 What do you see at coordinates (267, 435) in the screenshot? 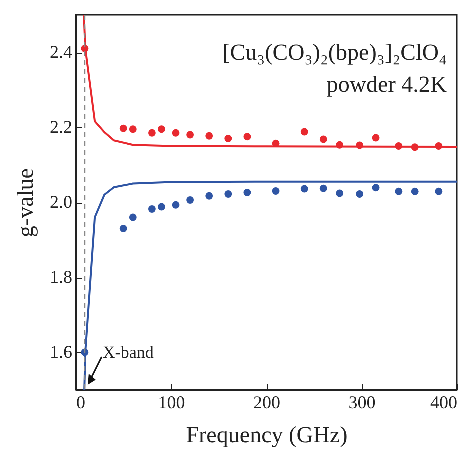
I see `x-axis-title: Frequency (GHz)` at bounding box center [267, 435].